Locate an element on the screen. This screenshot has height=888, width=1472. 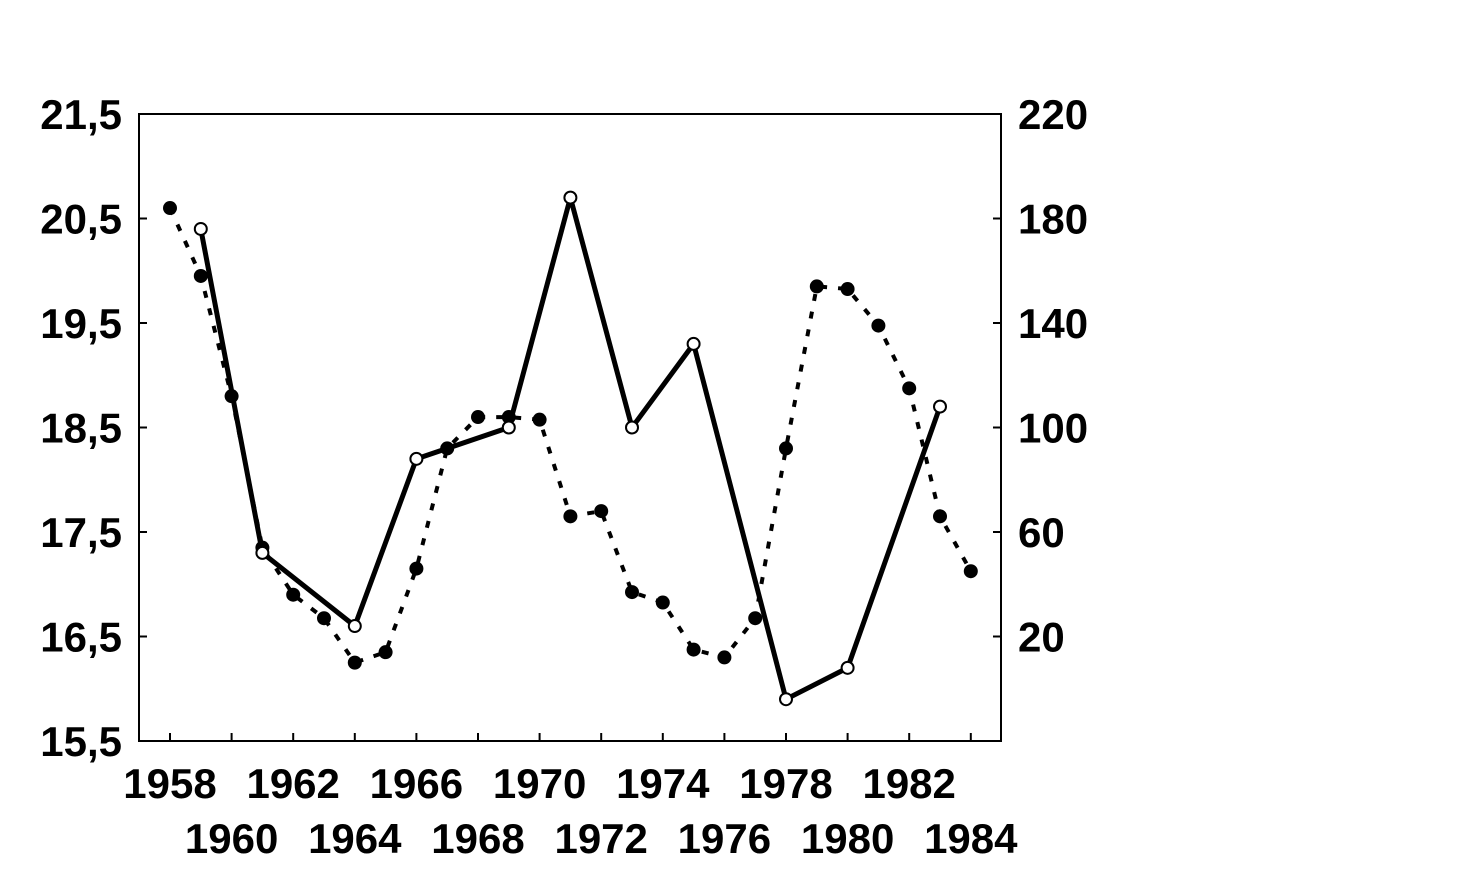
y-right-tick-label: 20 is located at coordinates (1041, 637).